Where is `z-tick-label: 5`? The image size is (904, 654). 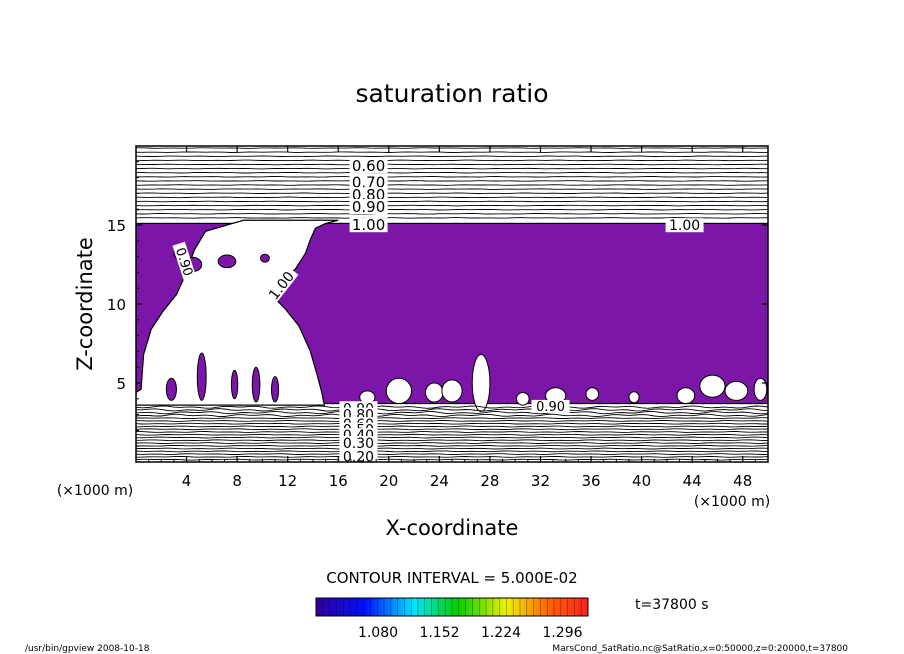 z-tick-label: 5 is located at coordinates (121, 384).